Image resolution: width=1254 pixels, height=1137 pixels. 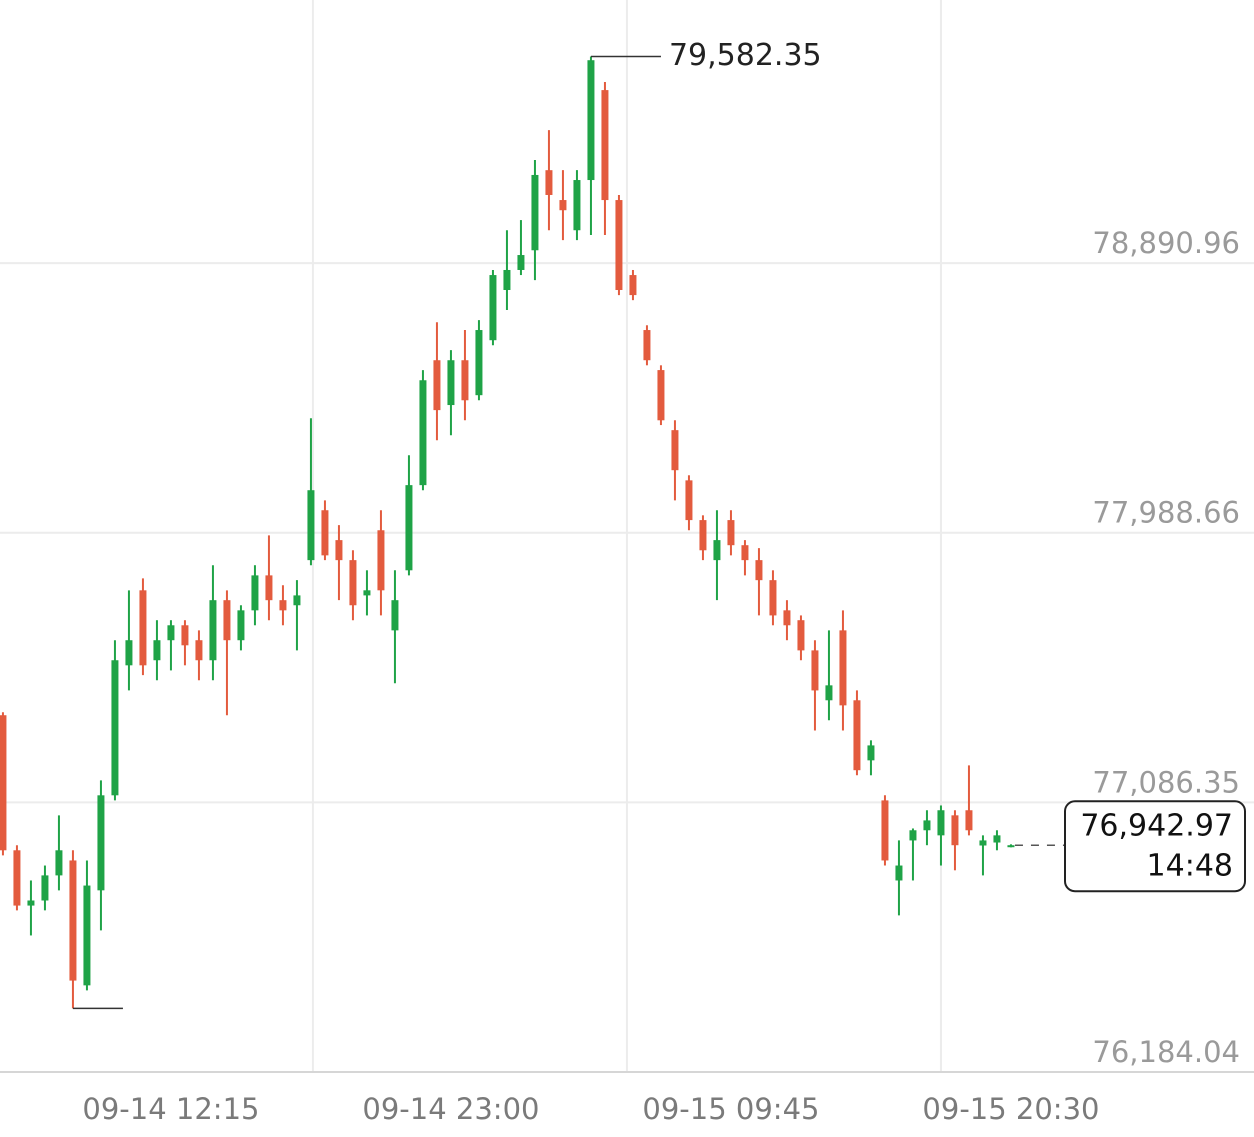 I want to click on y-tick-label: 78,890.96, so click(x=1166, y=243).